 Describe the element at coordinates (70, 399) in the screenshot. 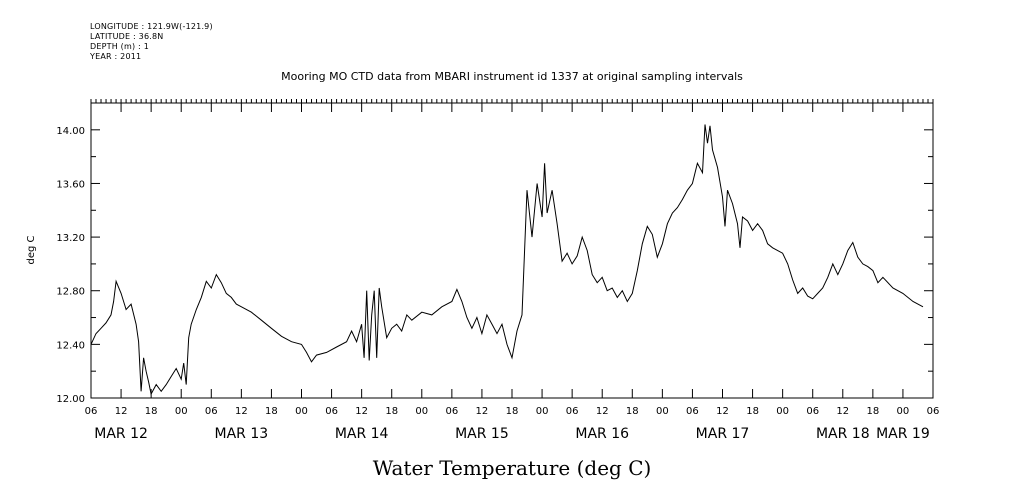

I see `y-tick-label: 12.00` at that location.